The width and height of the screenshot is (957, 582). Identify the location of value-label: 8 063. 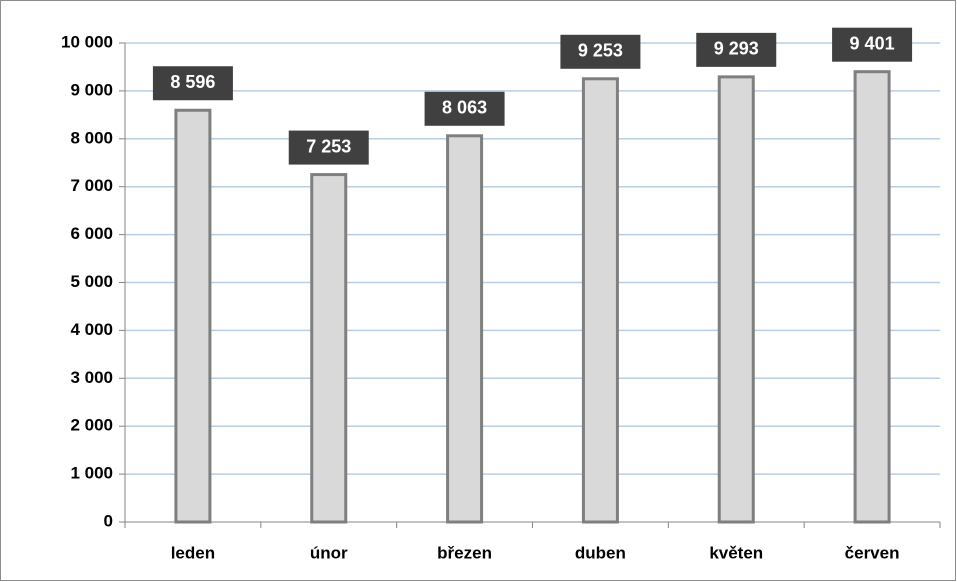
(464, 108).